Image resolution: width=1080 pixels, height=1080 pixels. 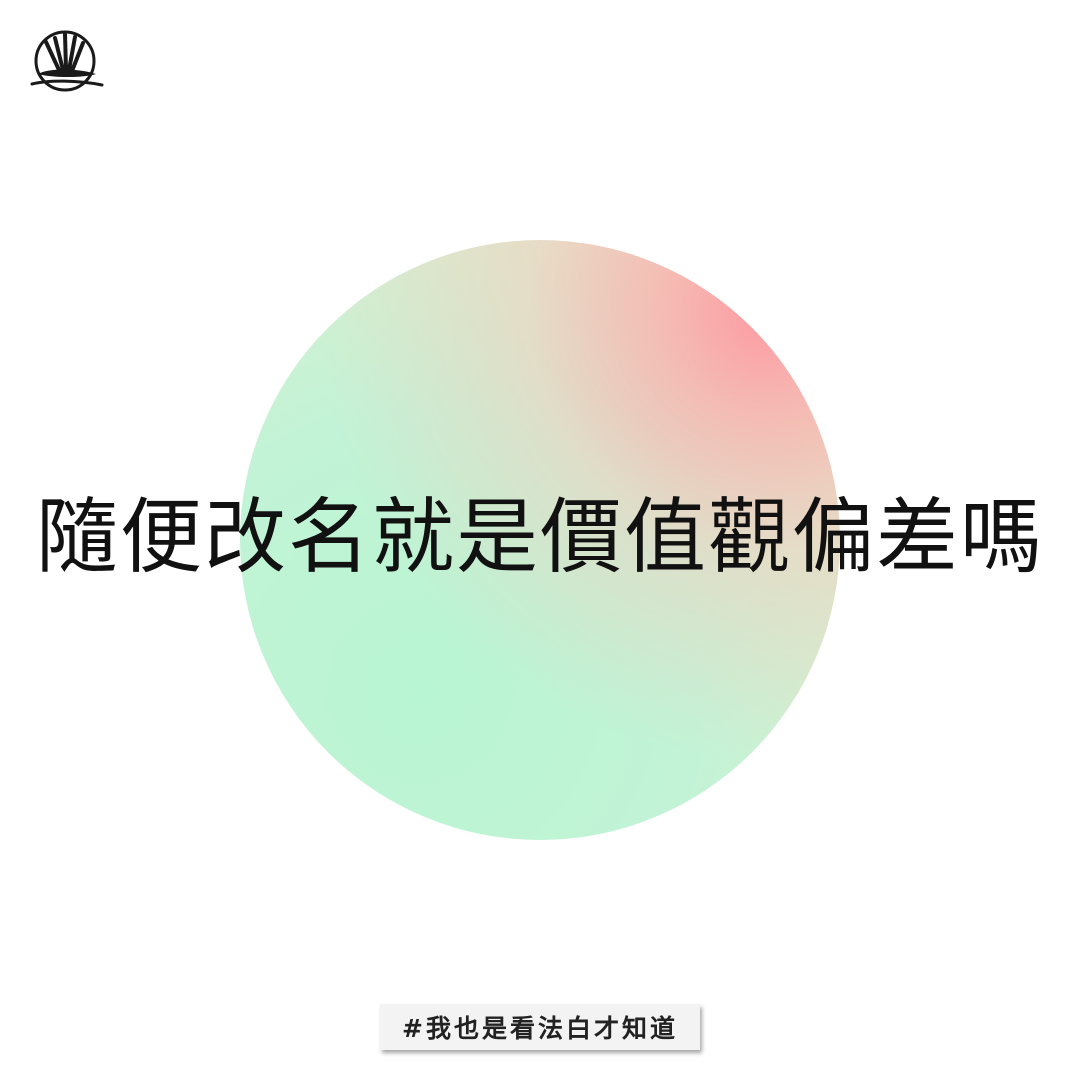 I want to click on headline-title: 隨便改名就是價值觀偏差嗎, so click(x=539, y=537).